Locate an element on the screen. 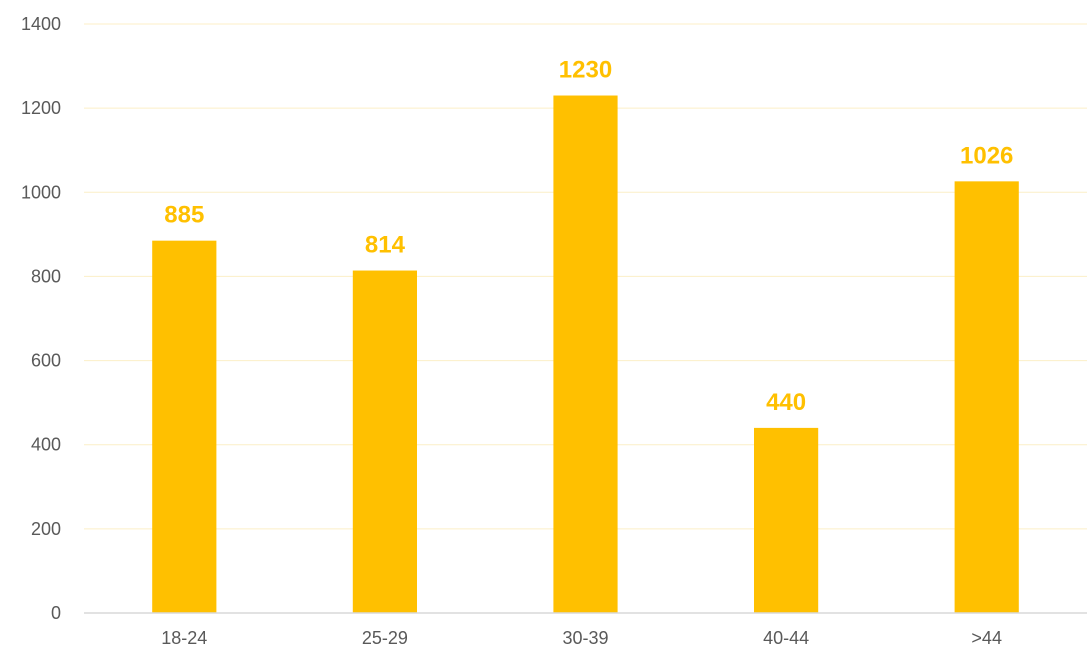  y-axis: 0 200 400 600 800 1000 1200 1400 is located at coordinates (41, 318).